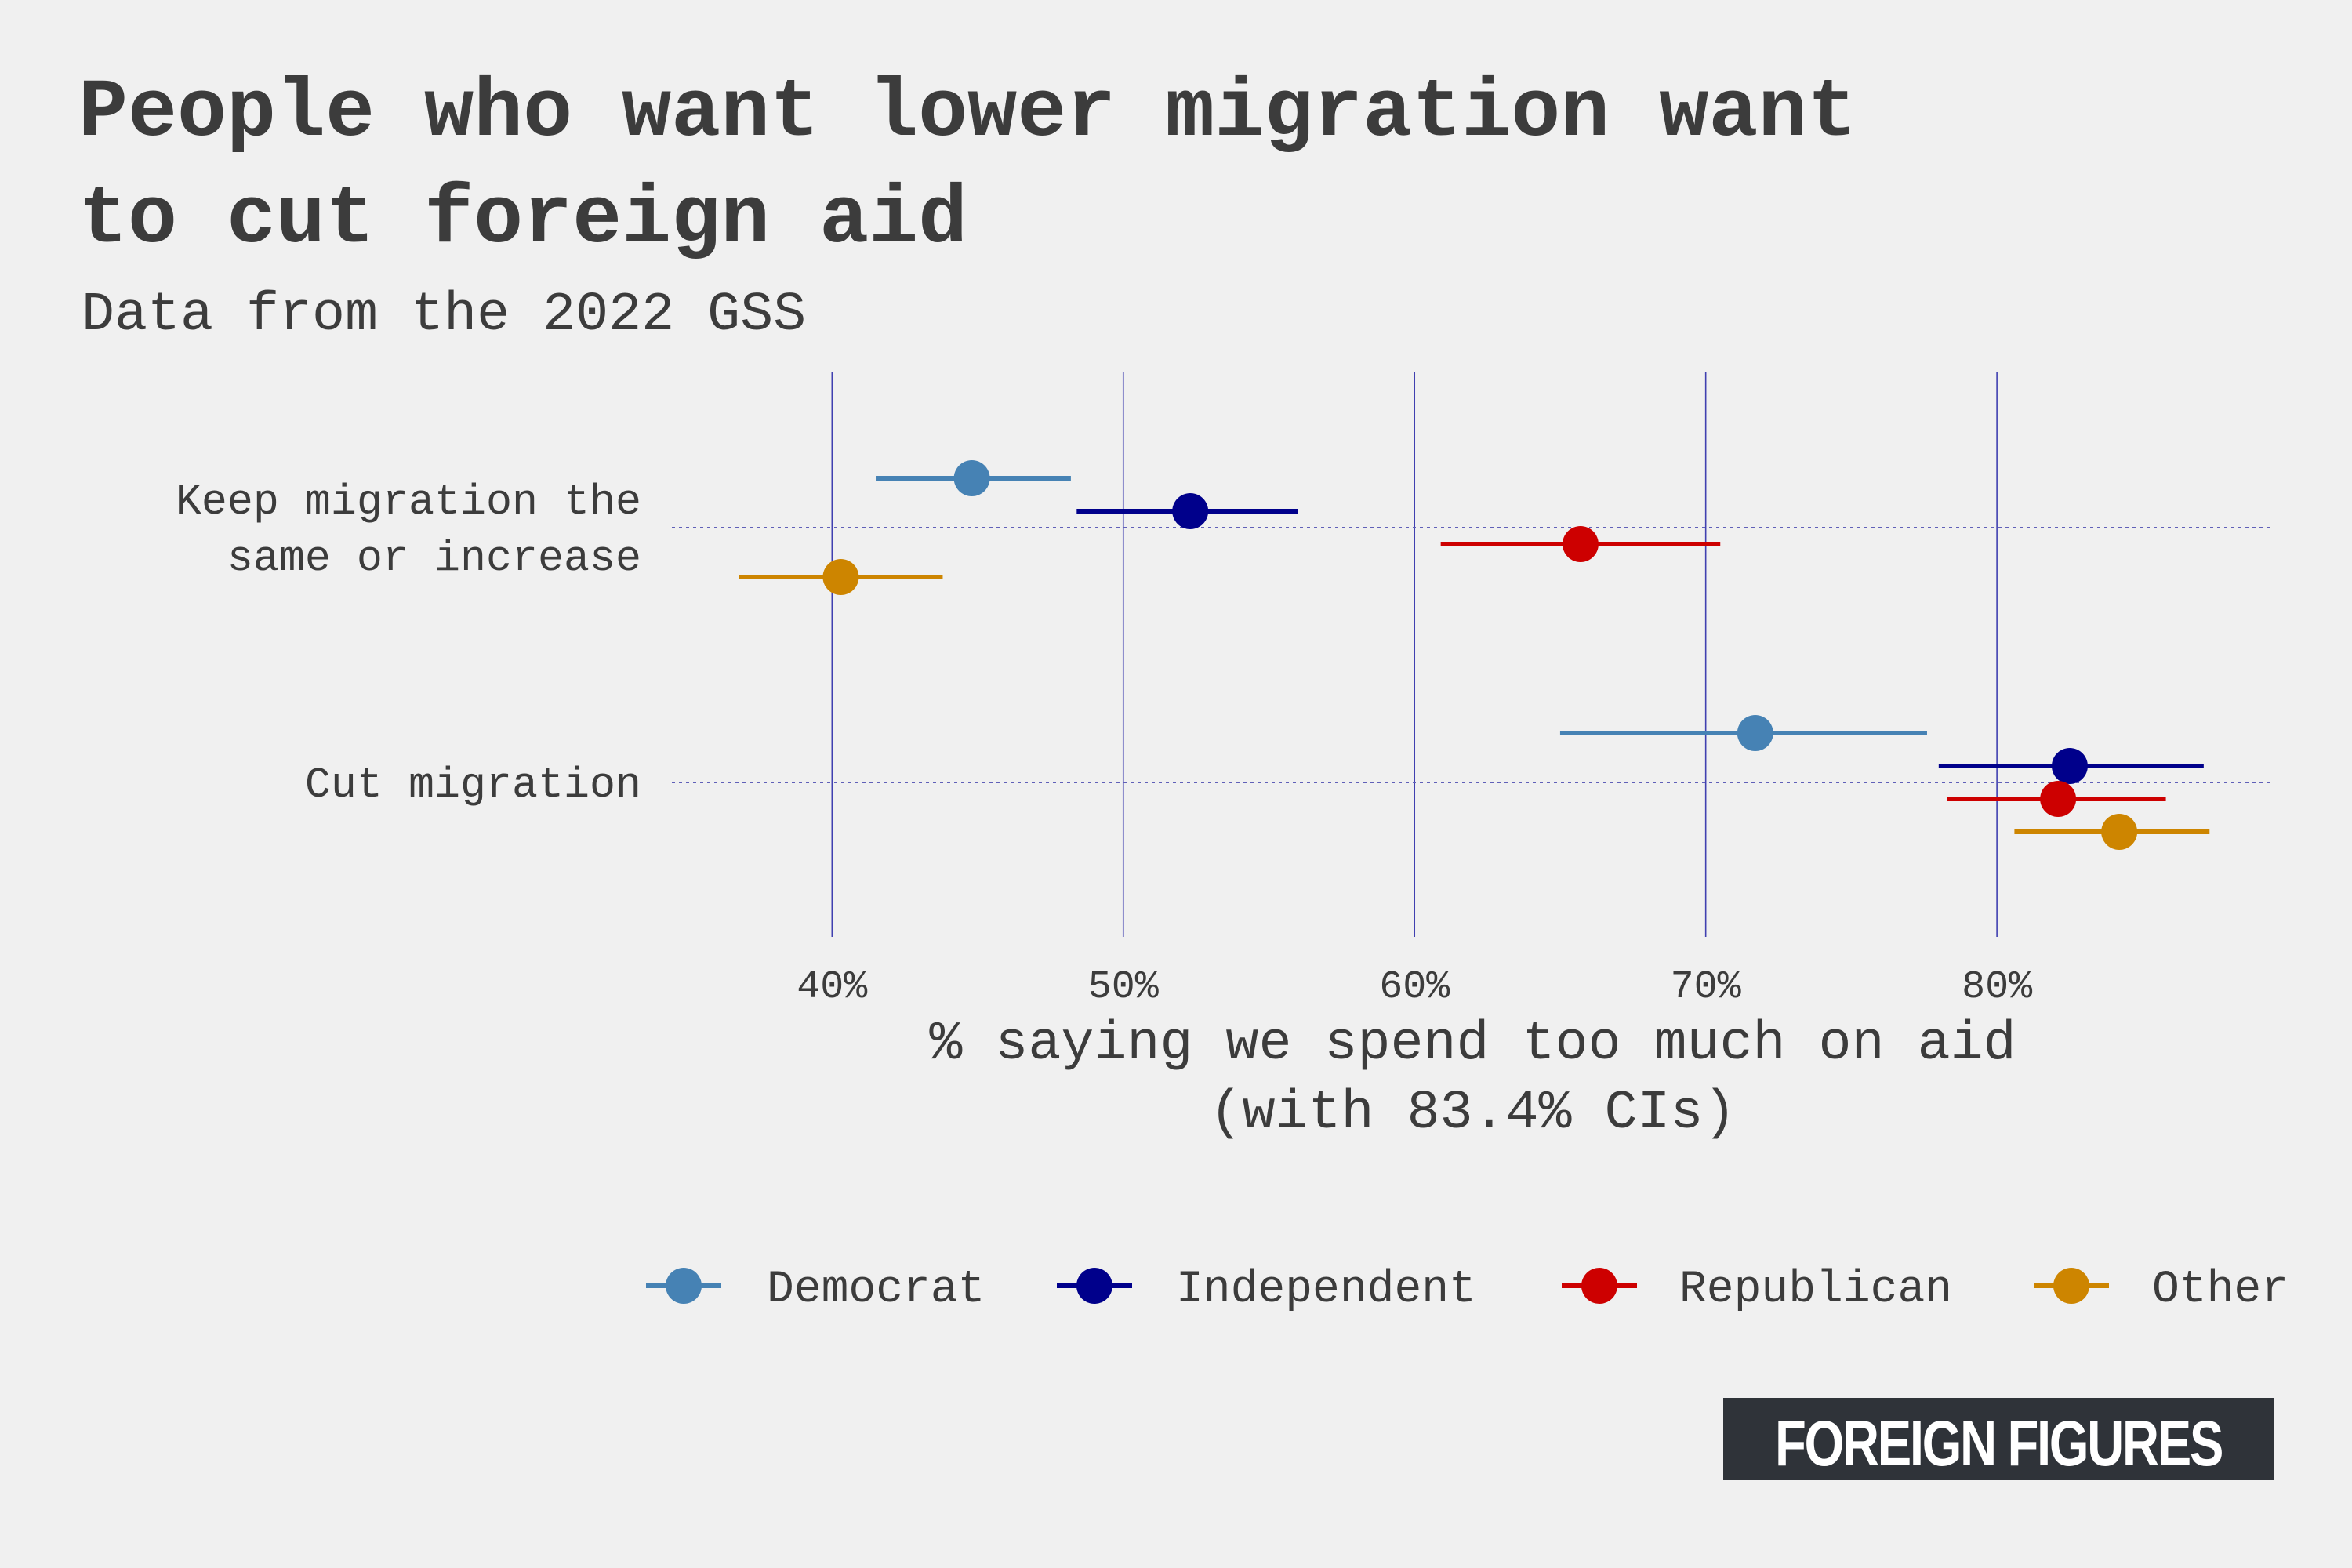  Describe the element at coordinates (2220, 1290) in the screenshot. I see `legend-label: Other` at that location.